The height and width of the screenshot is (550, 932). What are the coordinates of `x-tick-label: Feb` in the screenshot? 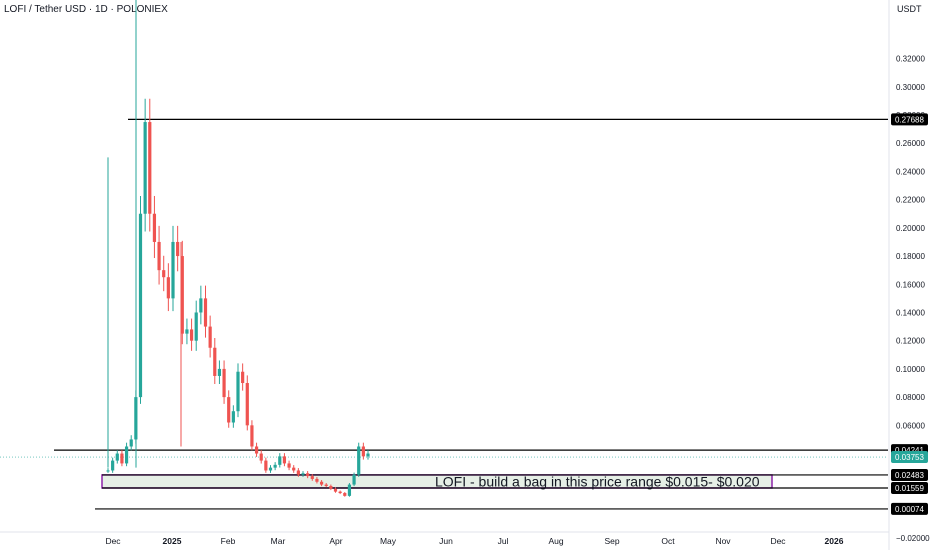 It's located at (228, 541).